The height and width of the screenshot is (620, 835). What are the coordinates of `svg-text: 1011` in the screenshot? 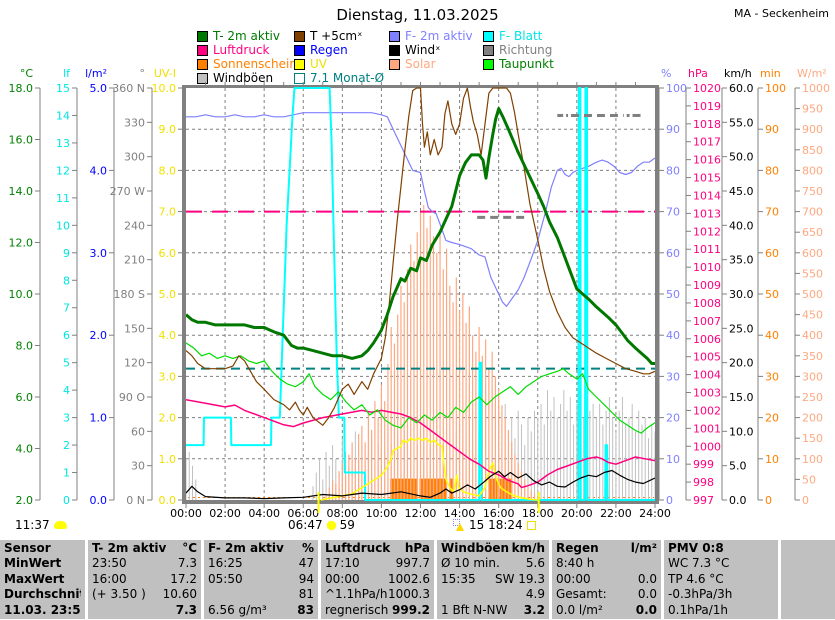 It's located at (707, 249).